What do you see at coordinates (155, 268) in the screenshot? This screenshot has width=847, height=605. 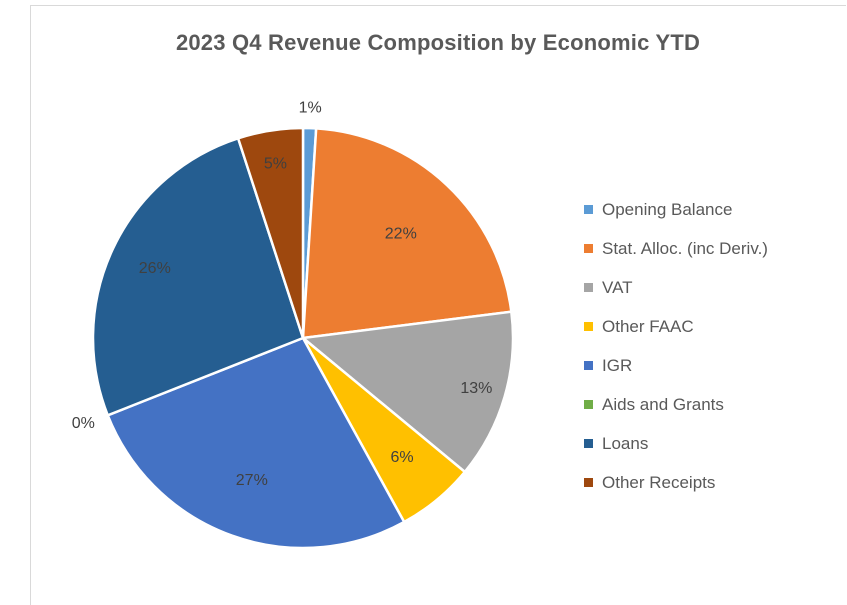 I see `data-label-loans: 26%` at bounding box center [155, 268].